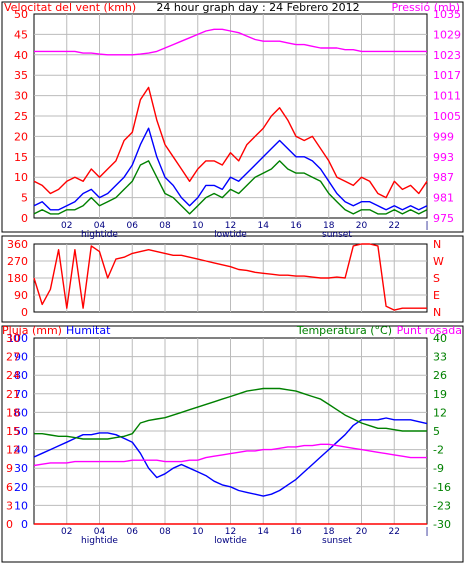 This screenshot has height=566, width=465. Describe the element at coordinates (438, 468) in the screenshot. I see `y-tick-right: -9` at that location.